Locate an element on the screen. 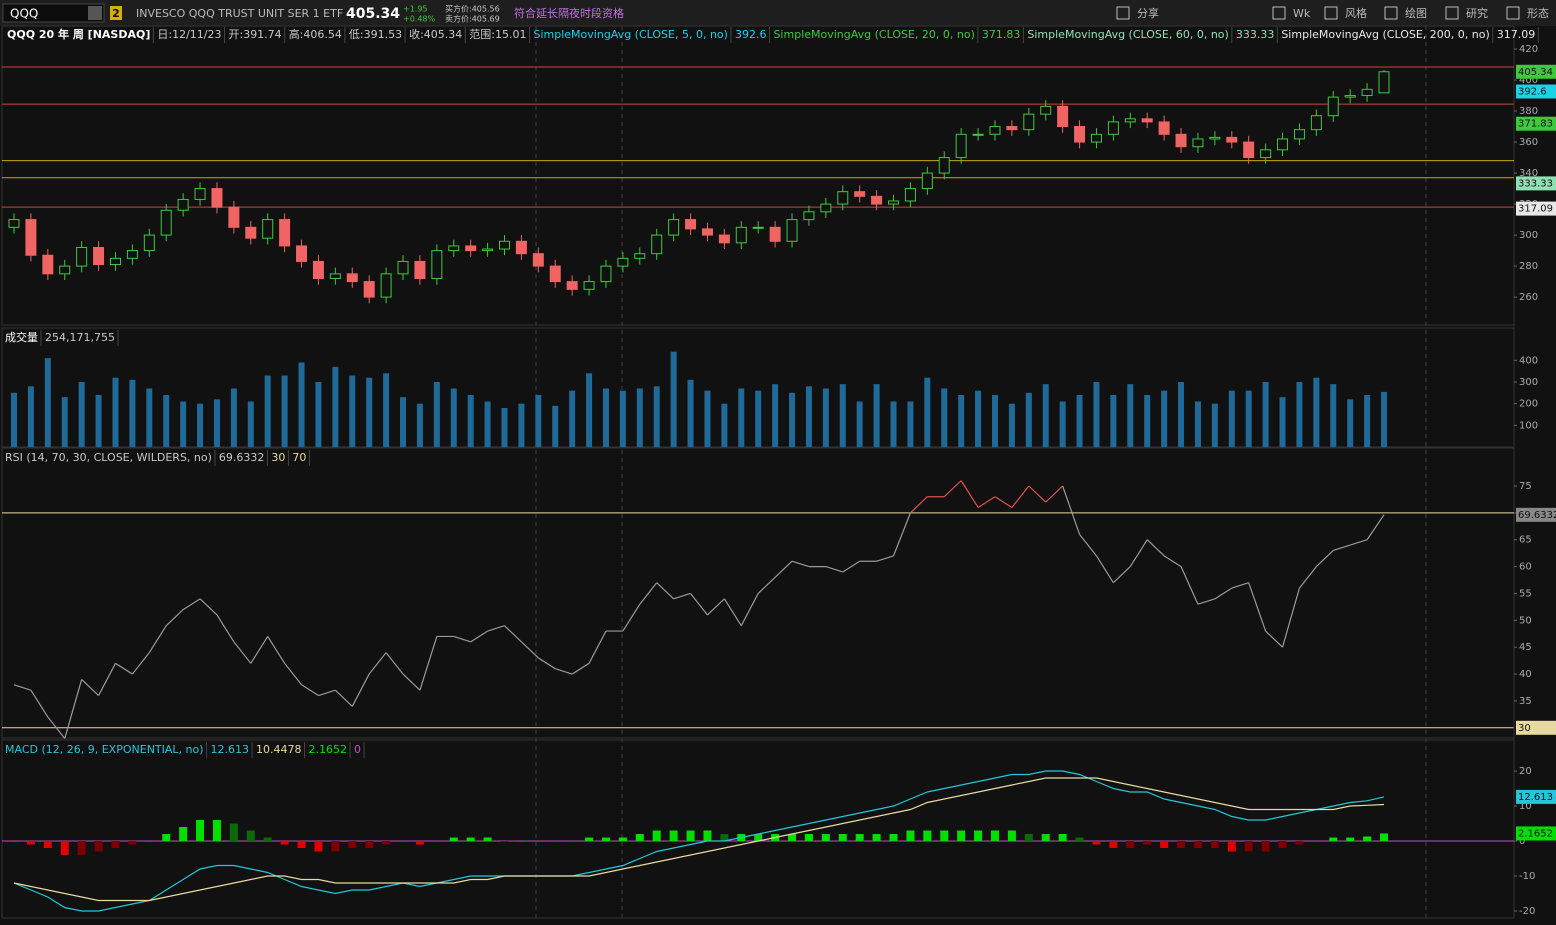  toolbar-button: 形态 is located at coordinates (1538, 13).